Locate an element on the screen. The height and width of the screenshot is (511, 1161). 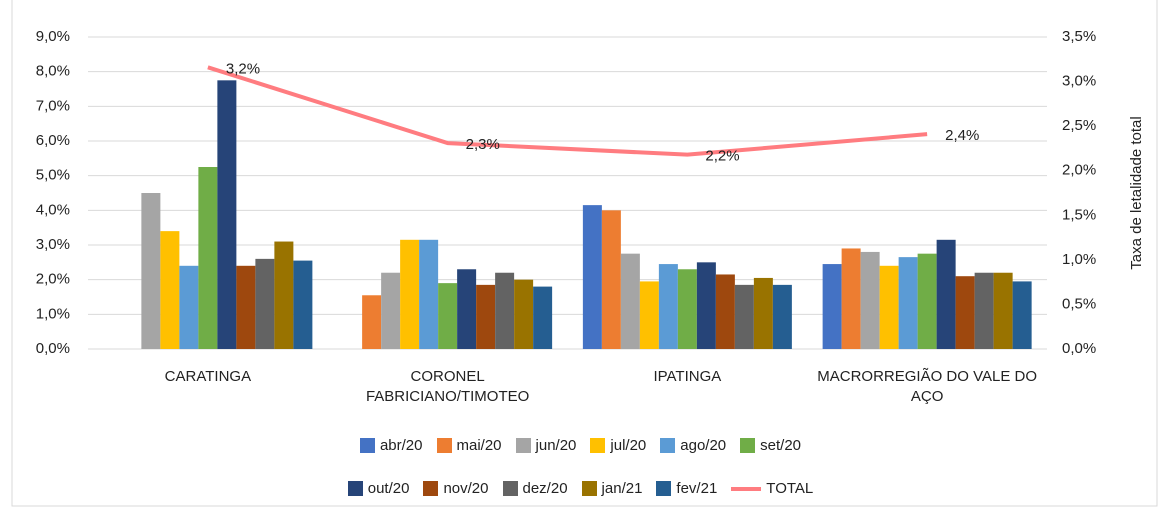
y-tick-label: 1,0% is located at coordinates (53, 313).